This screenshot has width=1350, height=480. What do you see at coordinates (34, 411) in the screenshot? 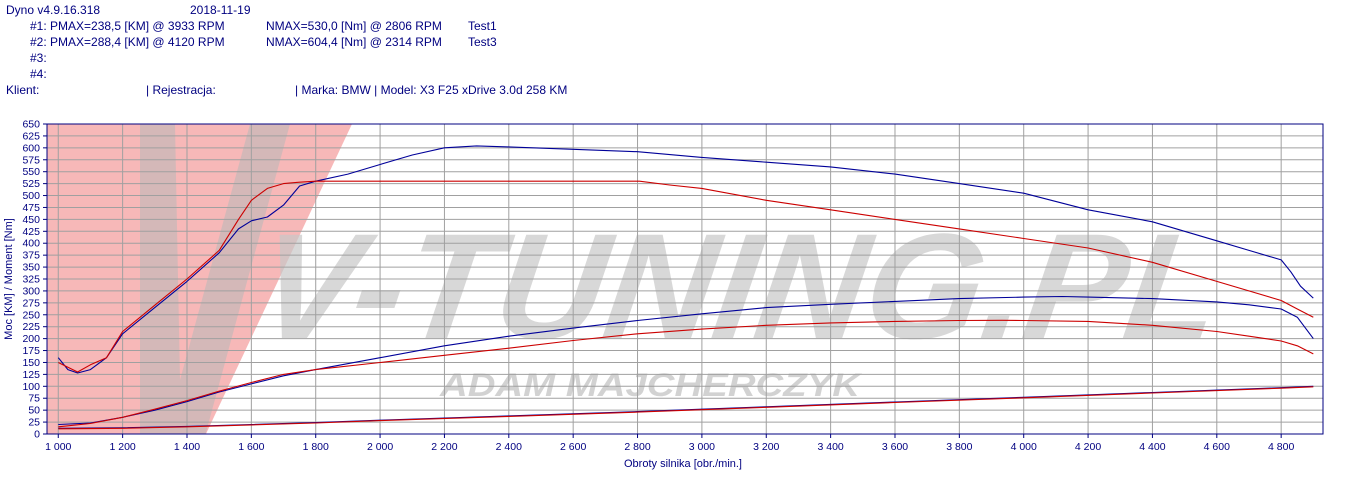
I see `y-tick-label: 50` at bounding box center [34, 411].